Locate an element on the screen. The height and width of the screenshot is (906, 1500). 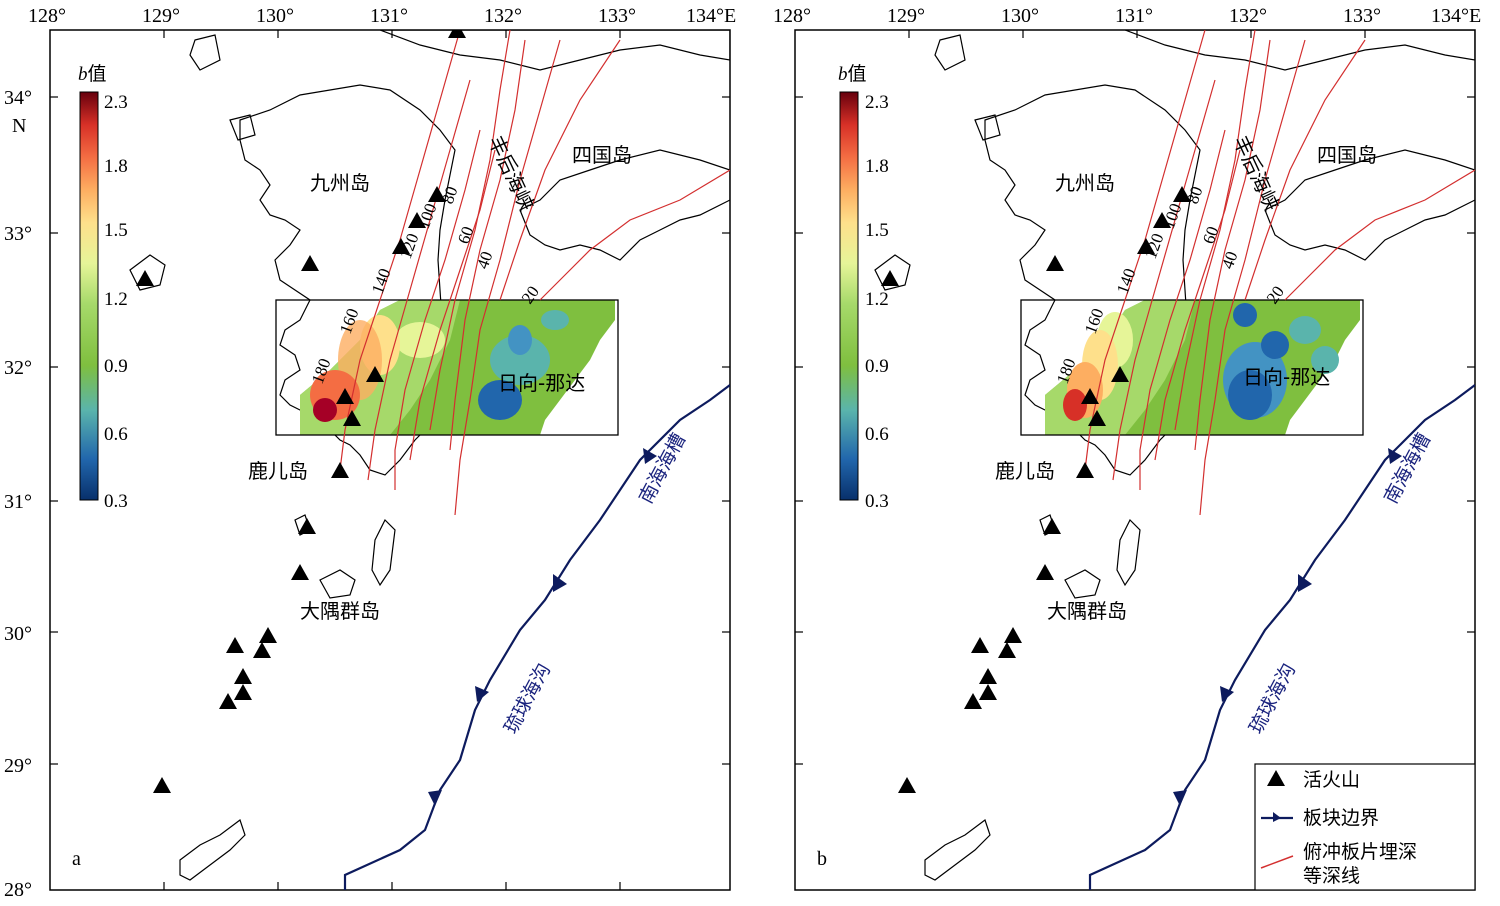
legend: 活火山 板块边界 俯冲板片埋深 等深线 is located at coordinates (1364, 826).